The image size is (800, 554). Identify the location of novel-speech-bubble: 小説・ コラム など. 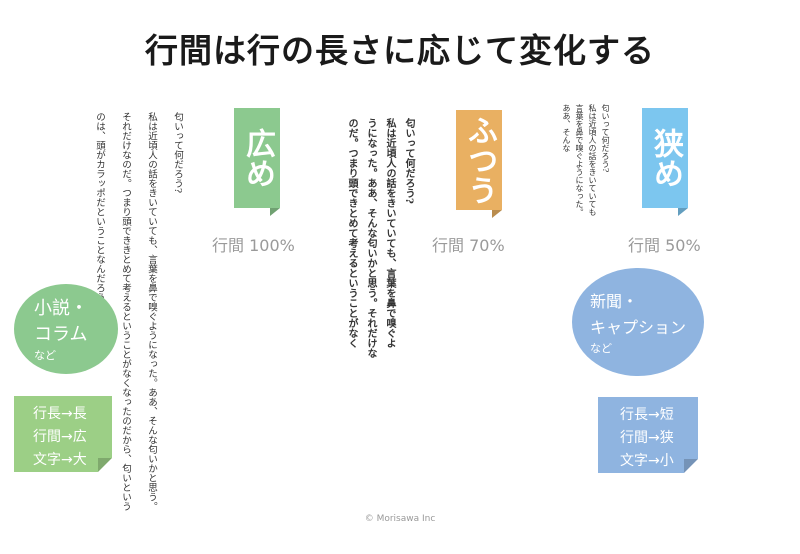
(66, 329).